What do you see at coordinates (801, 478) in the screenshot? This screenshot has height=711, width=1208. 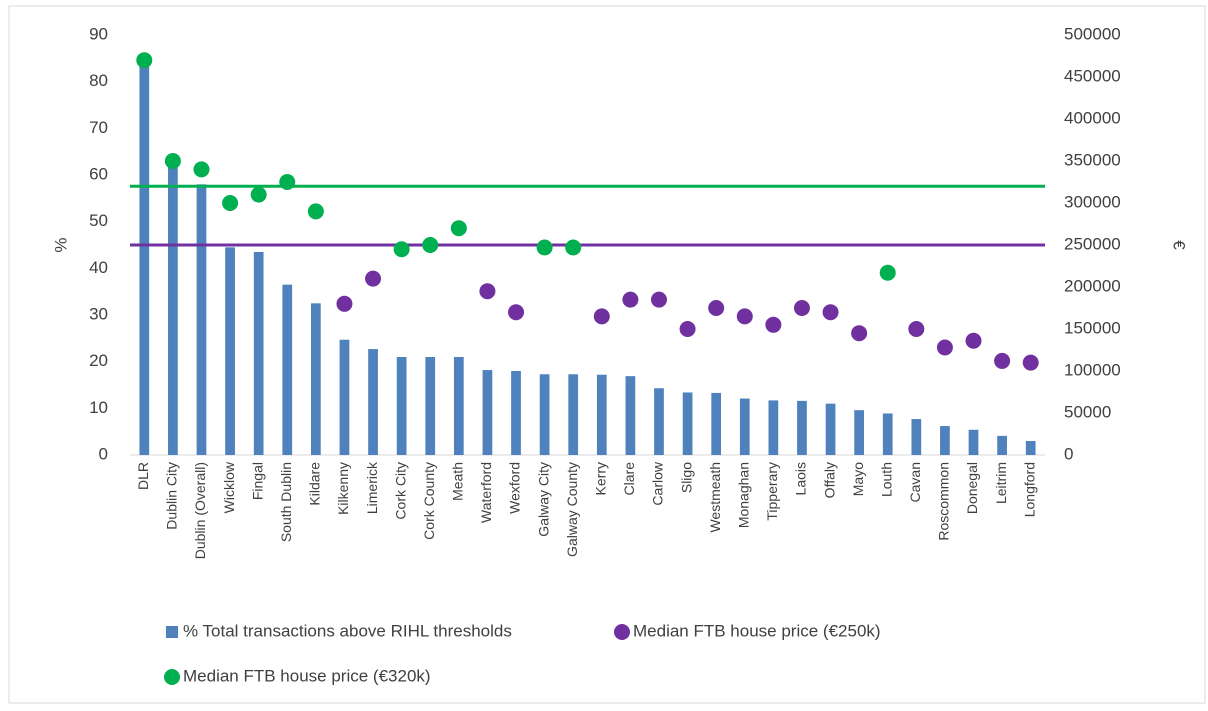 I see `x-tick-label: Laois` at bounding box center [801, 478].